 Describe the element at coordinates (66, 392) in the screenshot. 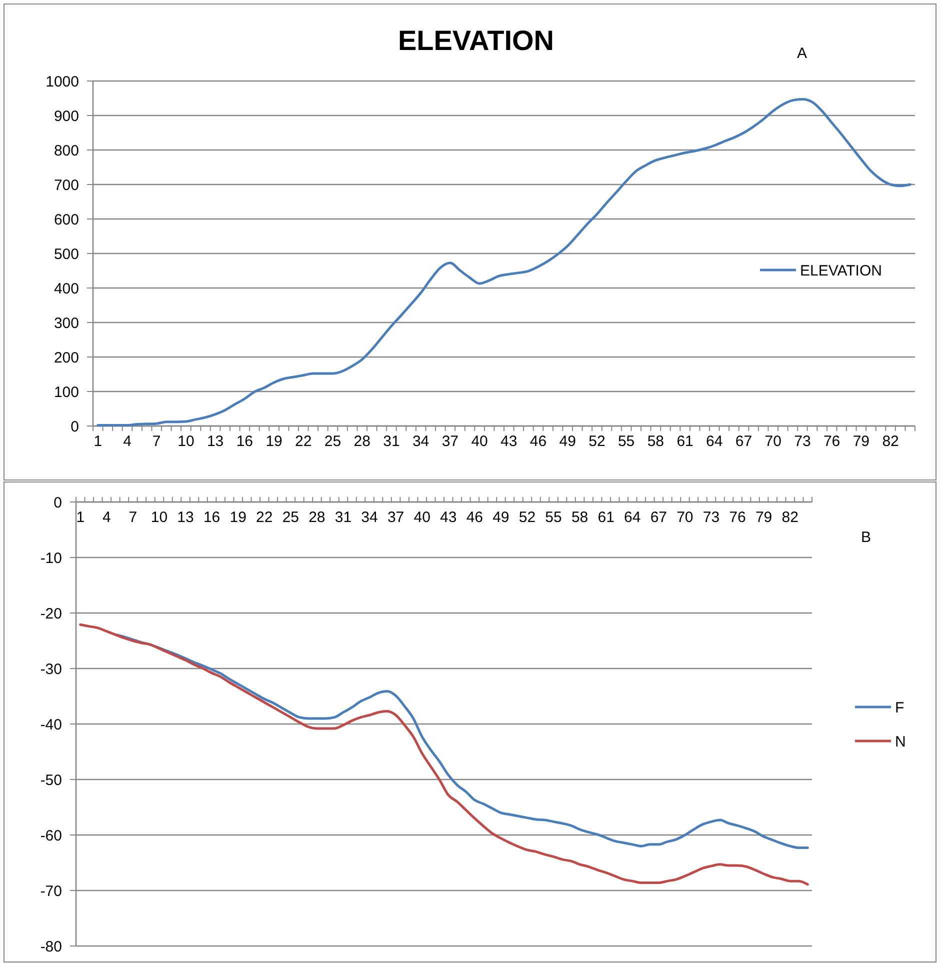

I see `y-tick-label: 100` at that location.